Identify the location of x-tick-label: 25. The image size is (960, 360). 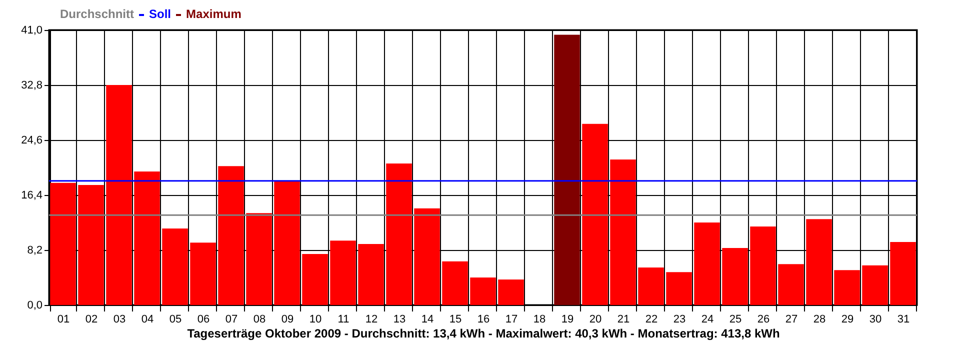
(735, 320).